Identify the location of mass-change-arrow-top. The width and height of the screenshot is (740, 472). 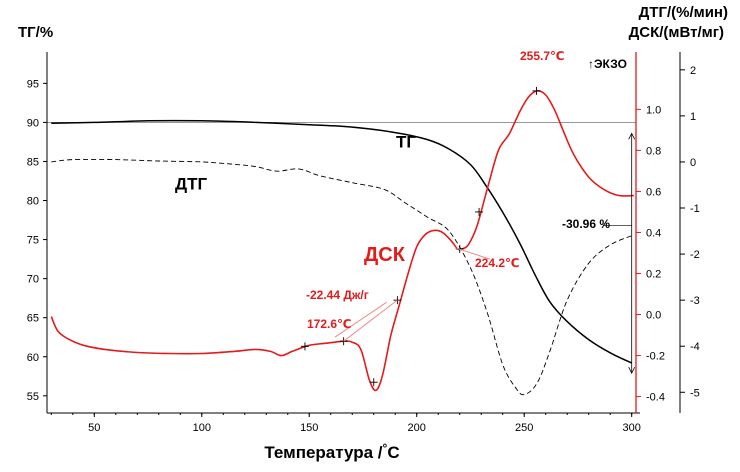
(632, 136).